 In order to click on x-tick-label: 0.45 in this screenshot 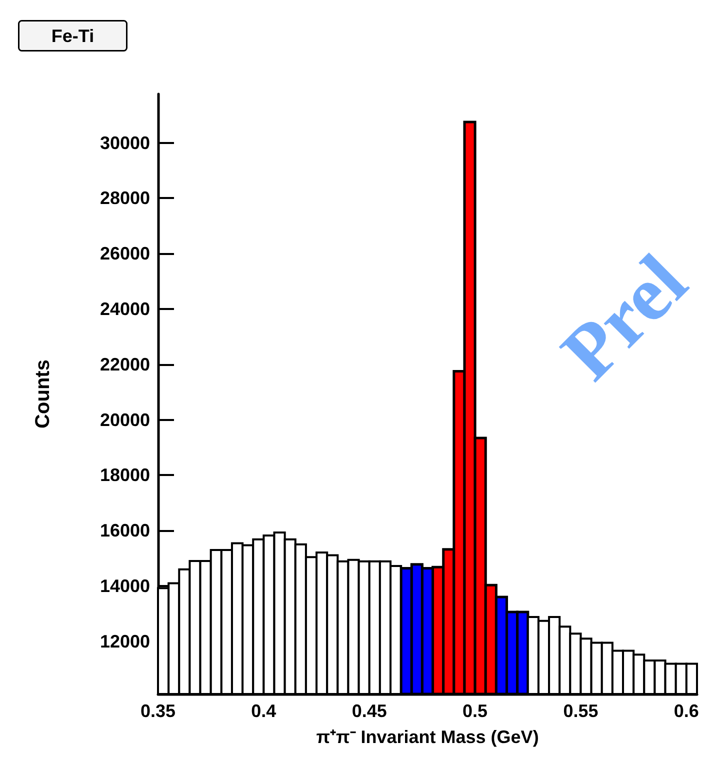, I will do `click(369, 711)`.